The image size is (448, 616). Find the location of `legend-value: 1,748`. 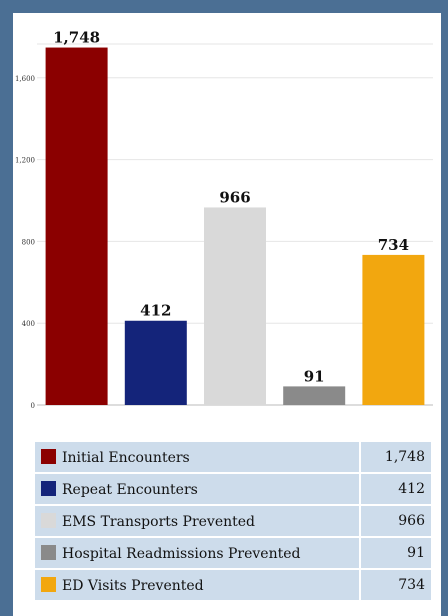

legend-value: 1,748 is located at coordinates (396, 457).